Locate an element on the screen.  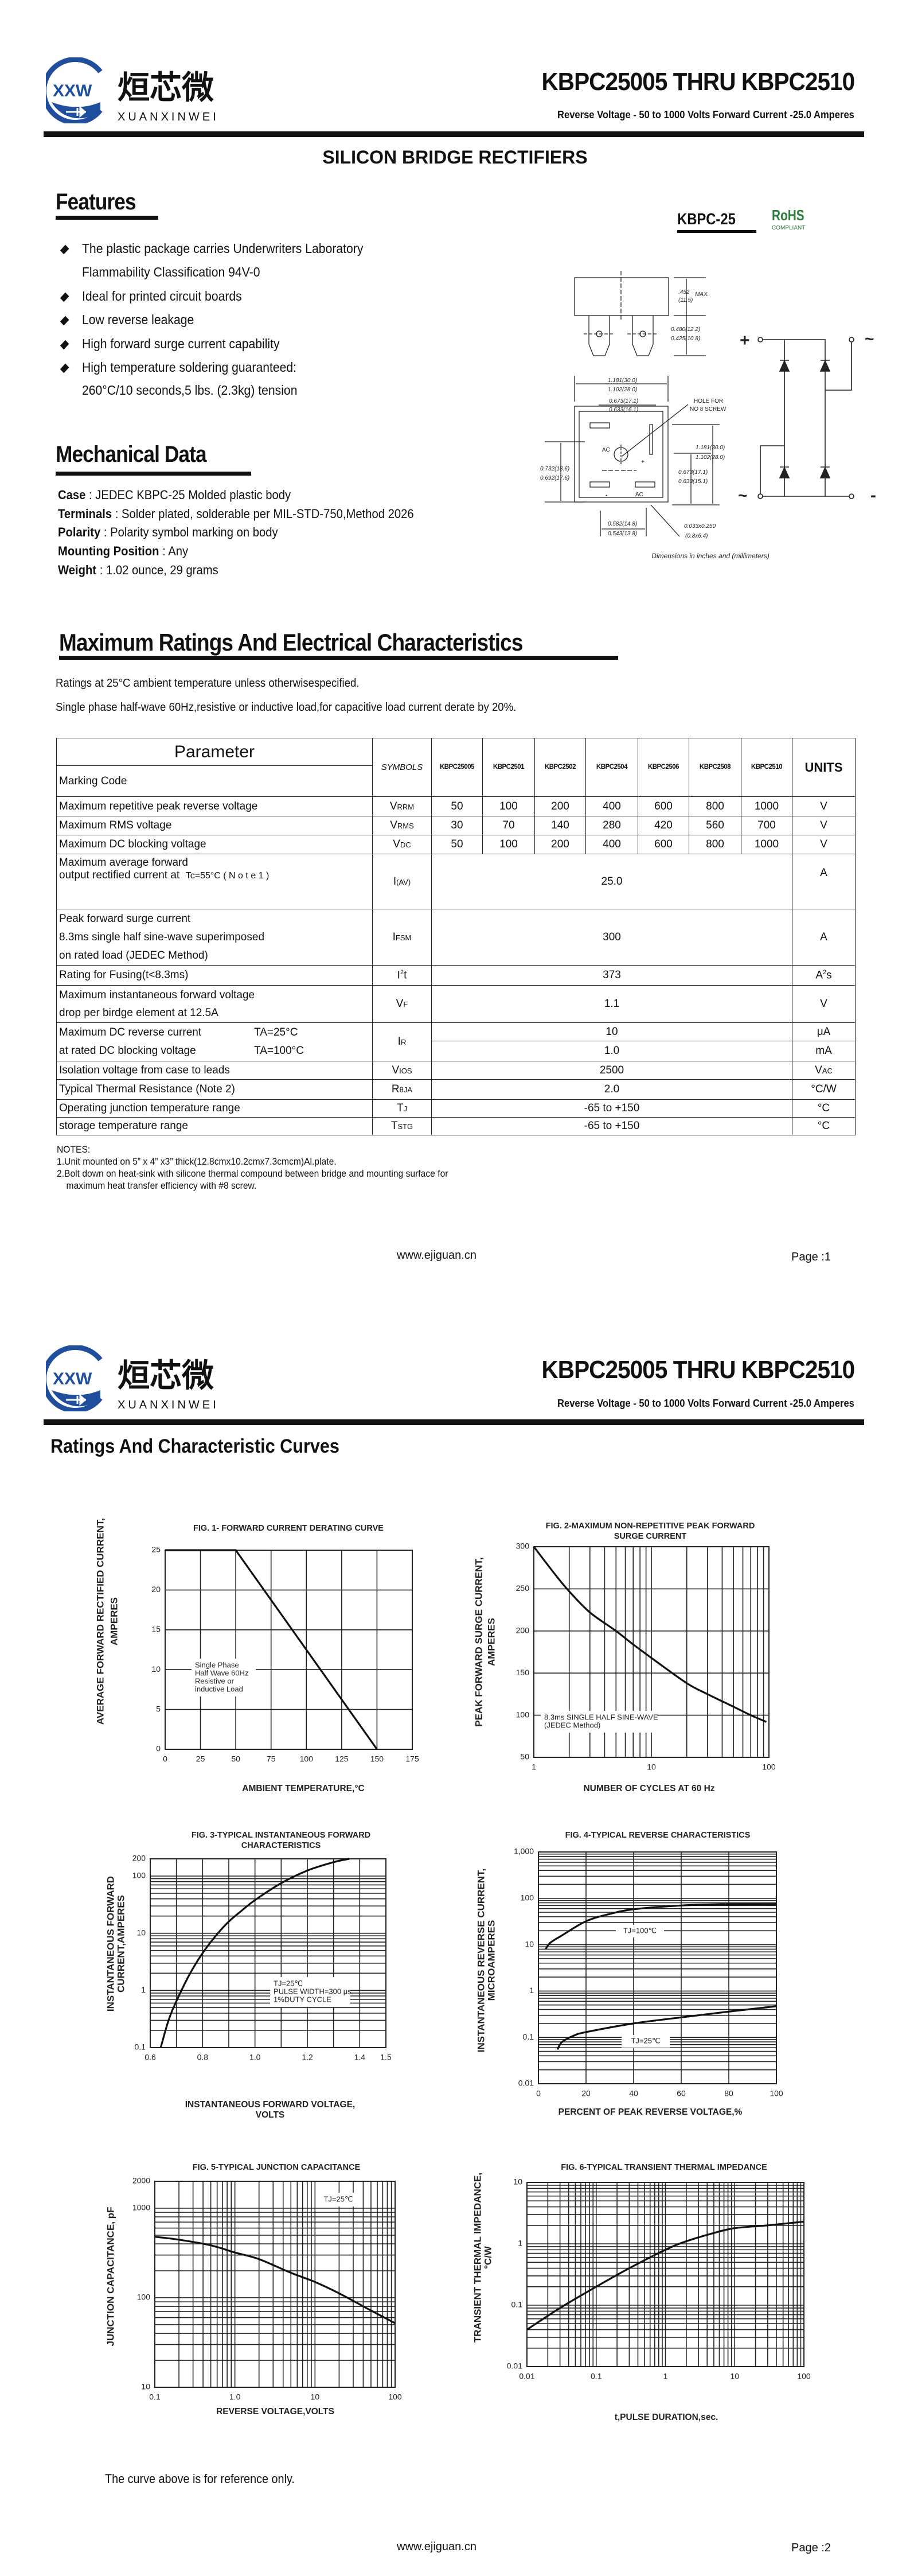
chart-annotation: inductive Load is located at coordinates (219, 1688).